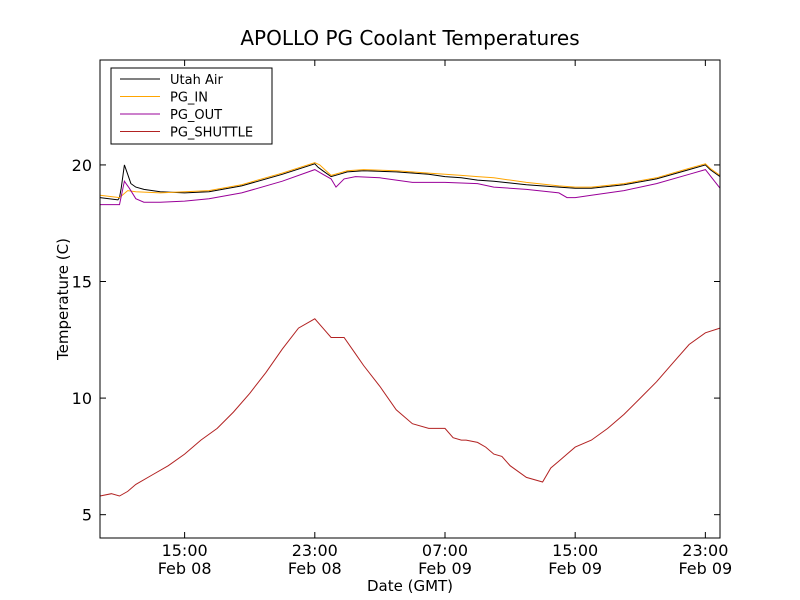 The height and width of the screenshot is (600, 800). What do you see at coordinates (82, 398) in the screenshot?
I see `y-tick-label: 10` at bounding box center [82, 398].